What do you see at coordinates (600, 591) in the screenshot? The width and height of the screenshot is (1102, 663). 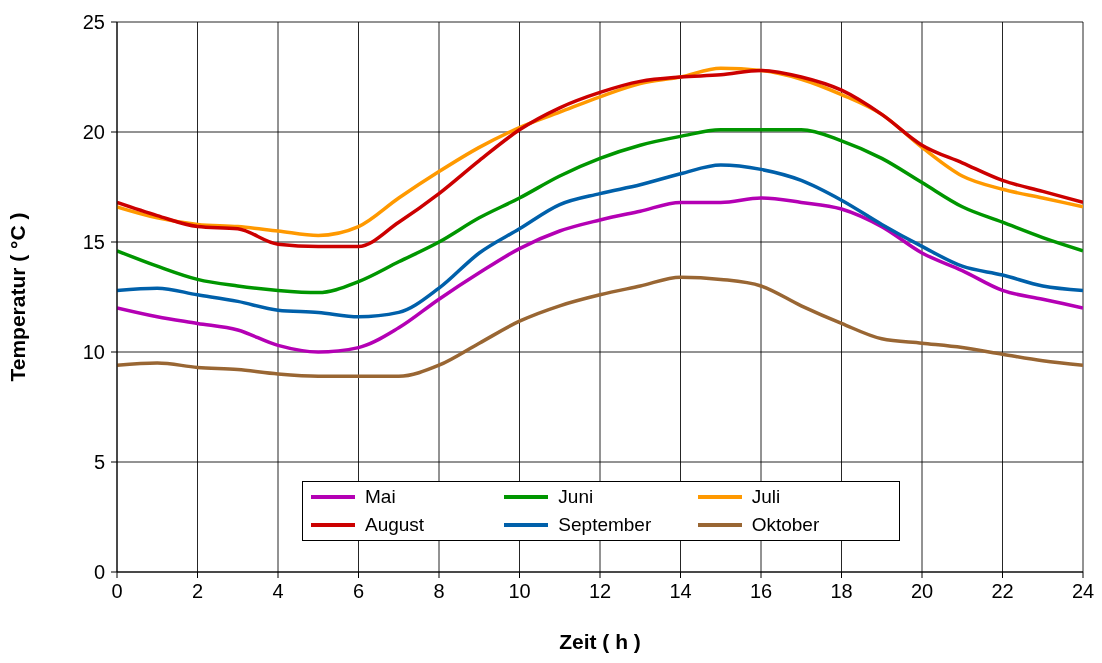 I see `x-tick-label: 12` at bounding box center [600, 591].